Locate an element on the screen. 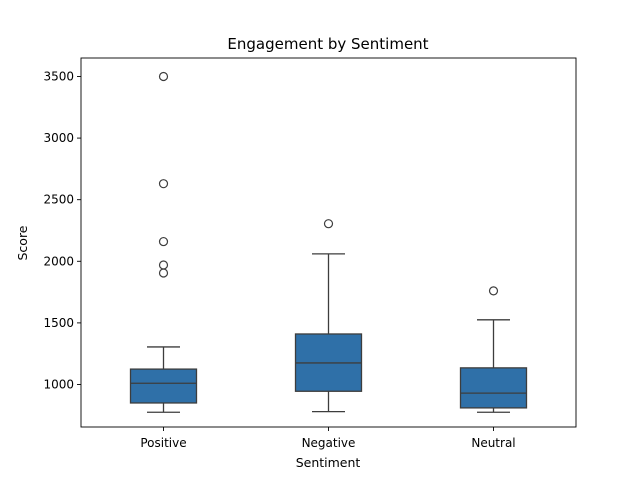  y-tick-label: 2500 is located at coordinates (58, 200).